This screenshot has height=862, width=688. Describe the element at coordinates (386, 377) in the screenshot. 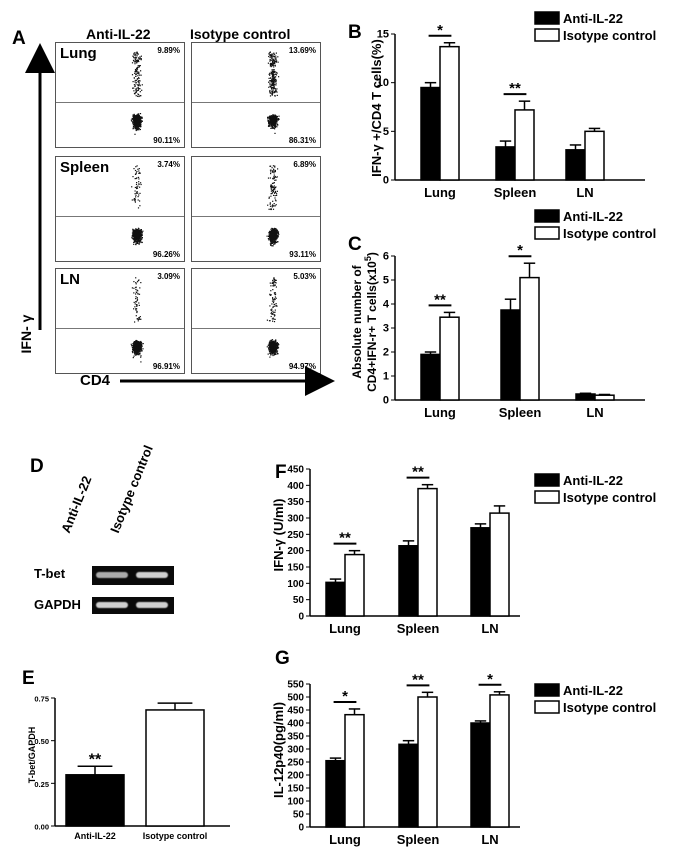

I see `y-tick-label: 1` at that location.